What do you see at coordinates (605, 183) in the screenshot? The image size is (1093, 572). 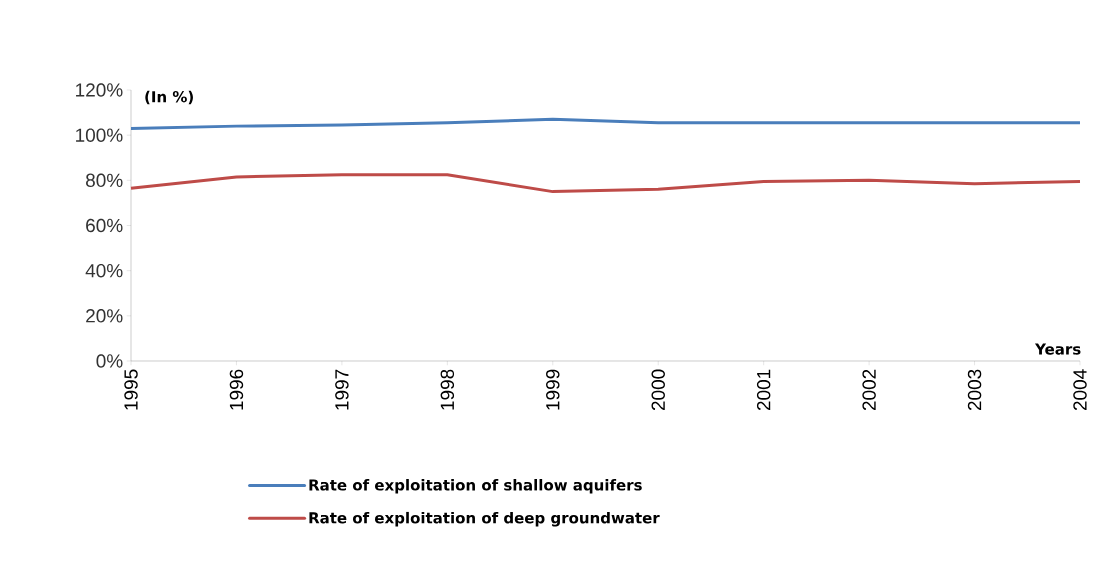 I see `line-series` at bounding box center [605, 183].